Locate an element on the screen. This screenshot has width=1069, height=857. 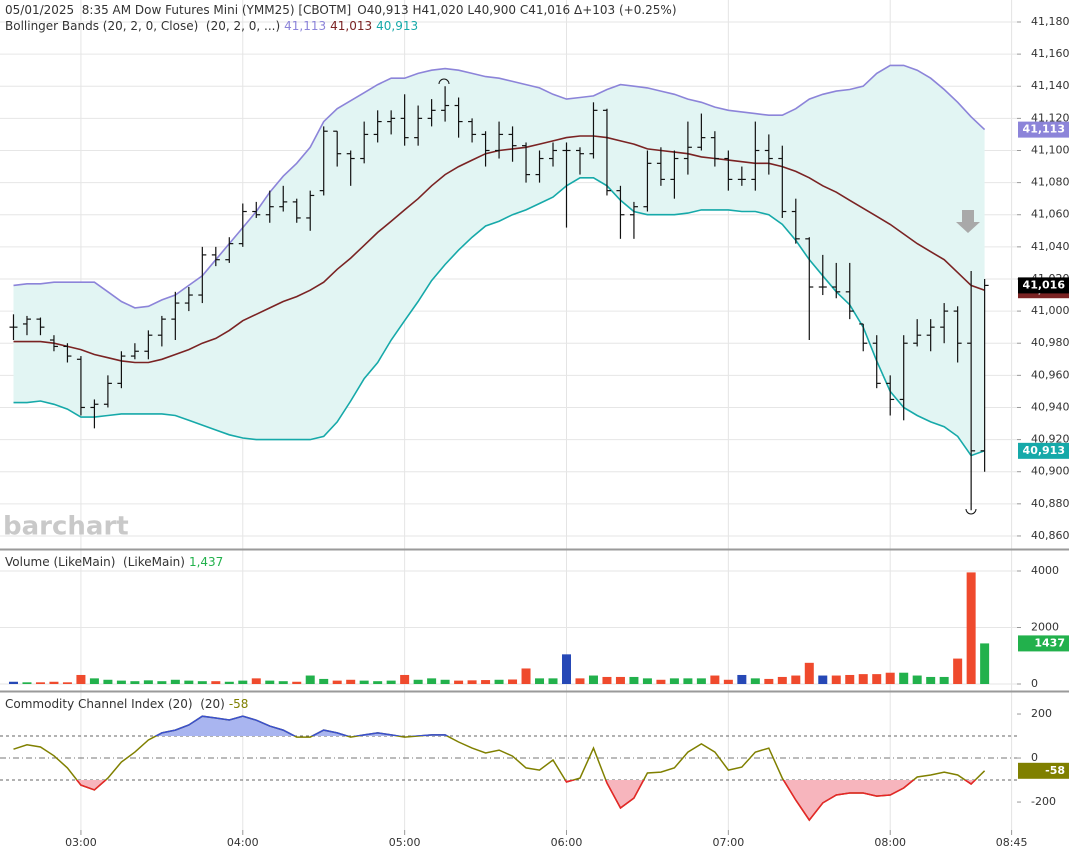
legend-value: 41,113 is located at coordinates (305, 26).